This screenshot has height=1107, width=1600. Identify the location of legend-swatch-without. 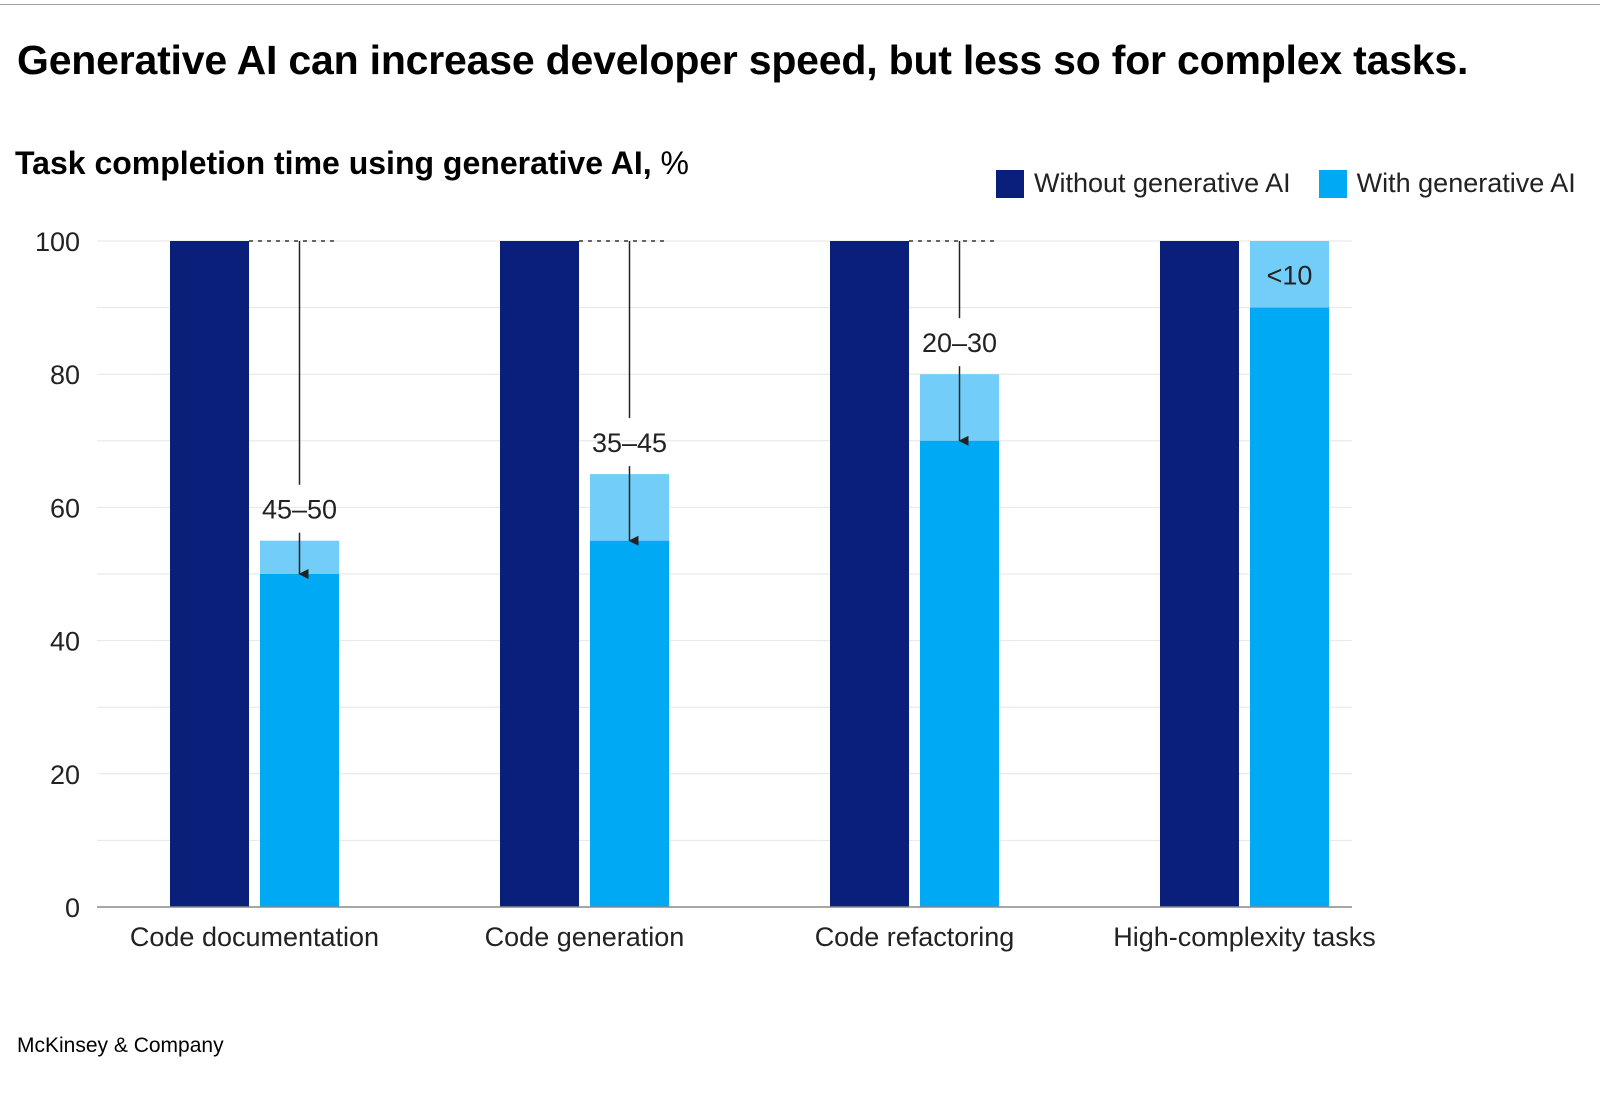
(1010, 183).